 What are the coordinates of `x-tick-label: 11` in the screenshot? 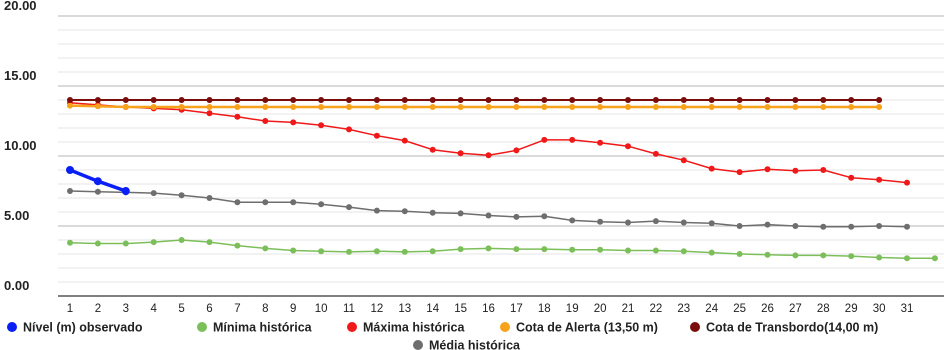 It's located at (349, 309).